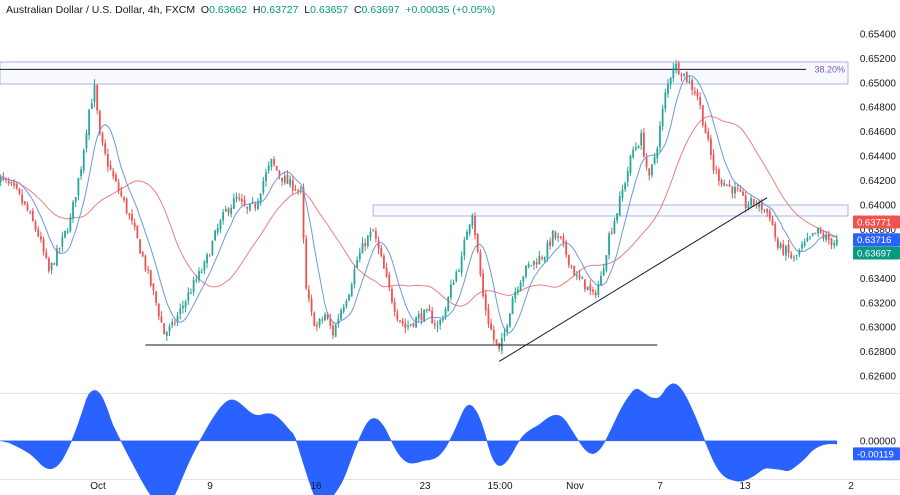  Describe the element at coordinates (878, 108) in the screenshot. I see `price-tick-label: 0.64800` at that location.